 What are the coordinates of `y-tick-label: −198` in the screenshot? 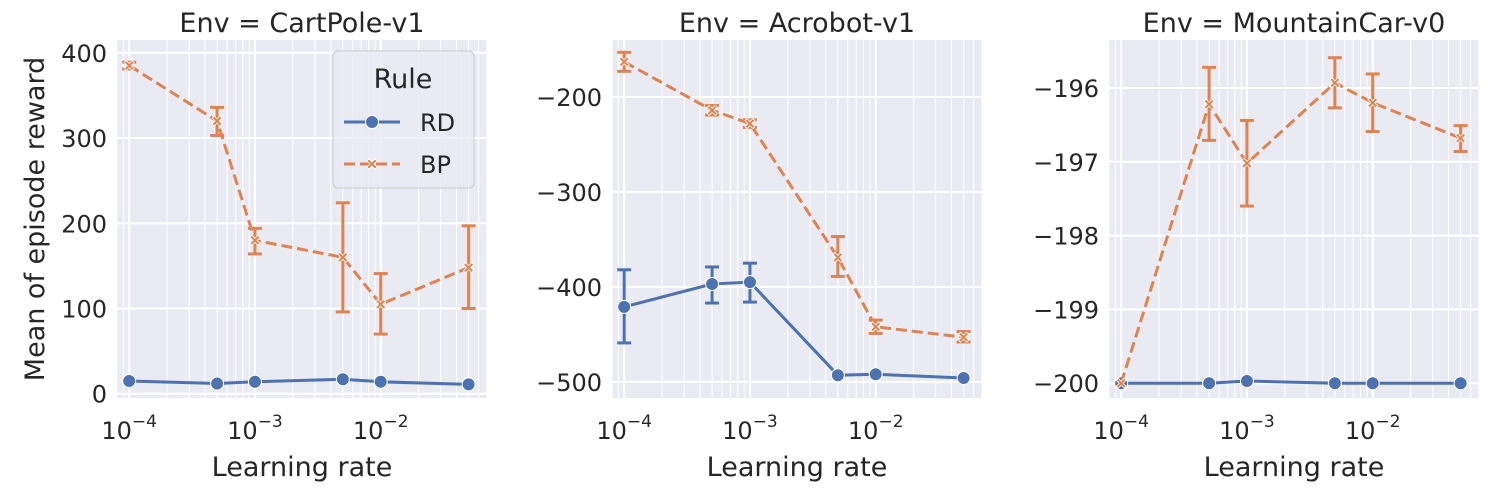 It's located at (1066, 237).